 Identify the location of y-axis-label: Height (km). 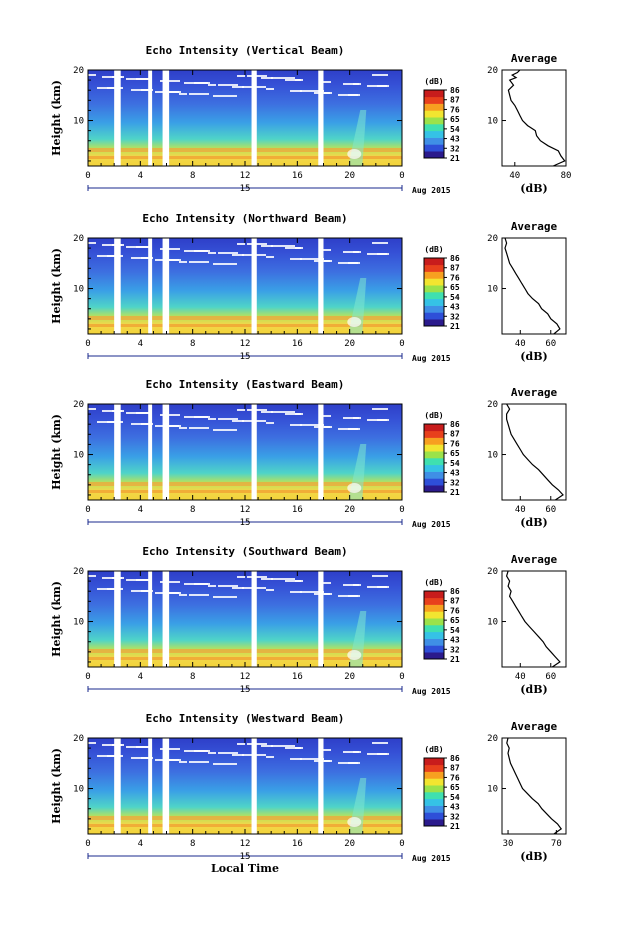
(56, 452).